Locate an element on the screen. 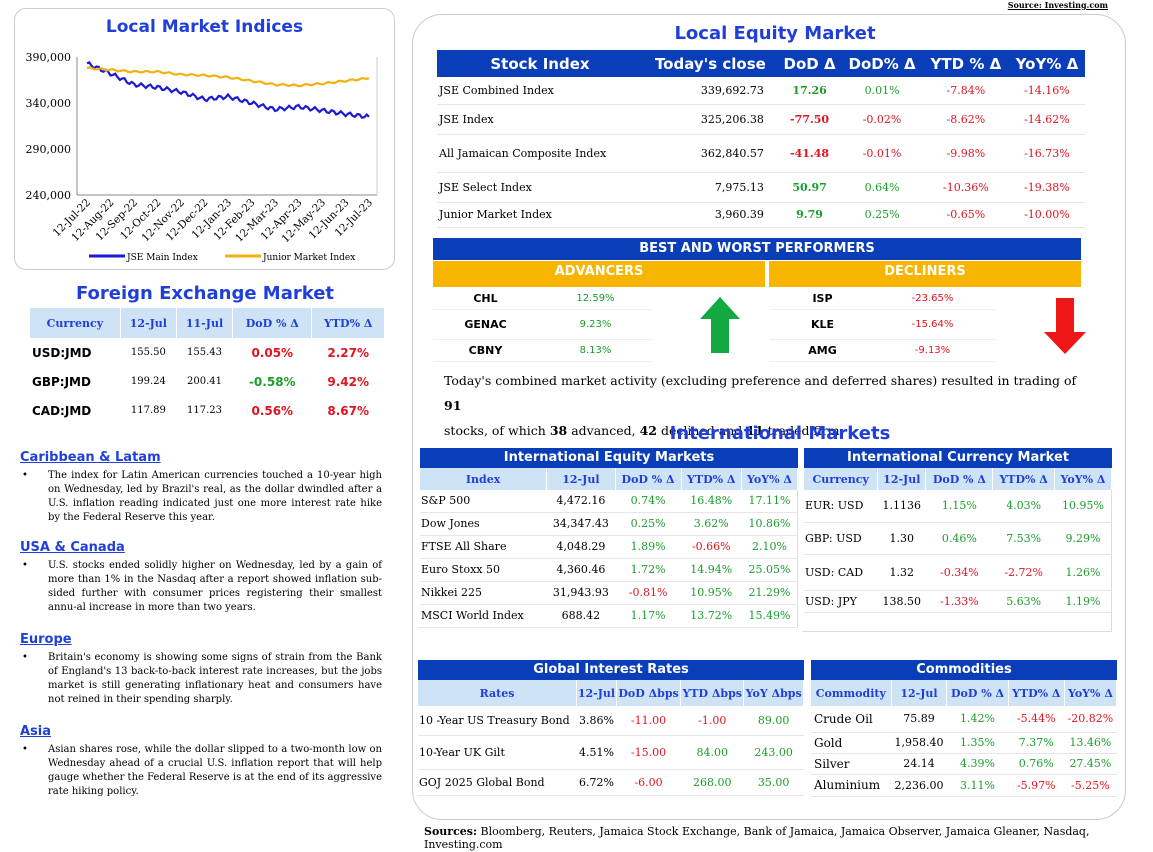 The height and width of the screenshot is (852, 1153). commodity-yoy: 13.46% is located at coordinates (1090, 743).